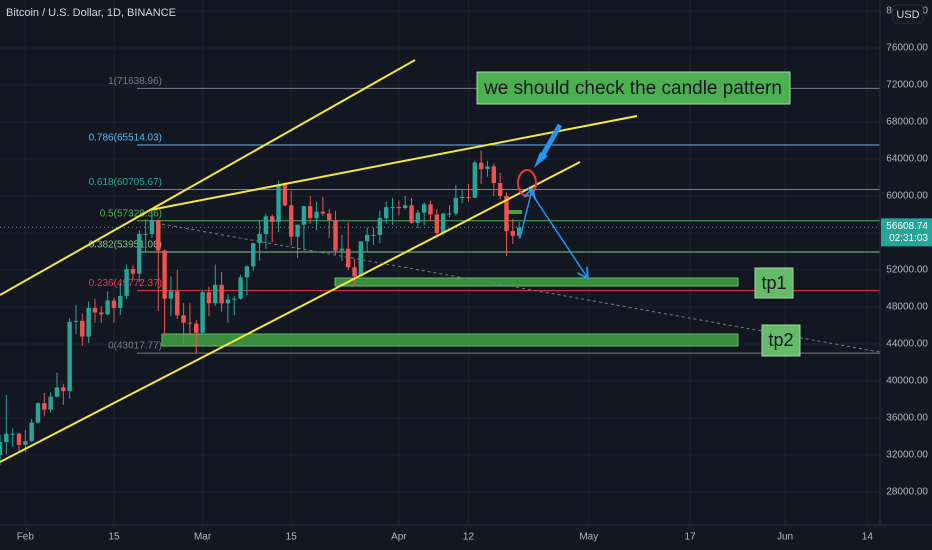  What do you see at coordinates (135, 346) in the screenshot?
I see `fib-label: 0(43017.77)` at bounding box center [135, 346].